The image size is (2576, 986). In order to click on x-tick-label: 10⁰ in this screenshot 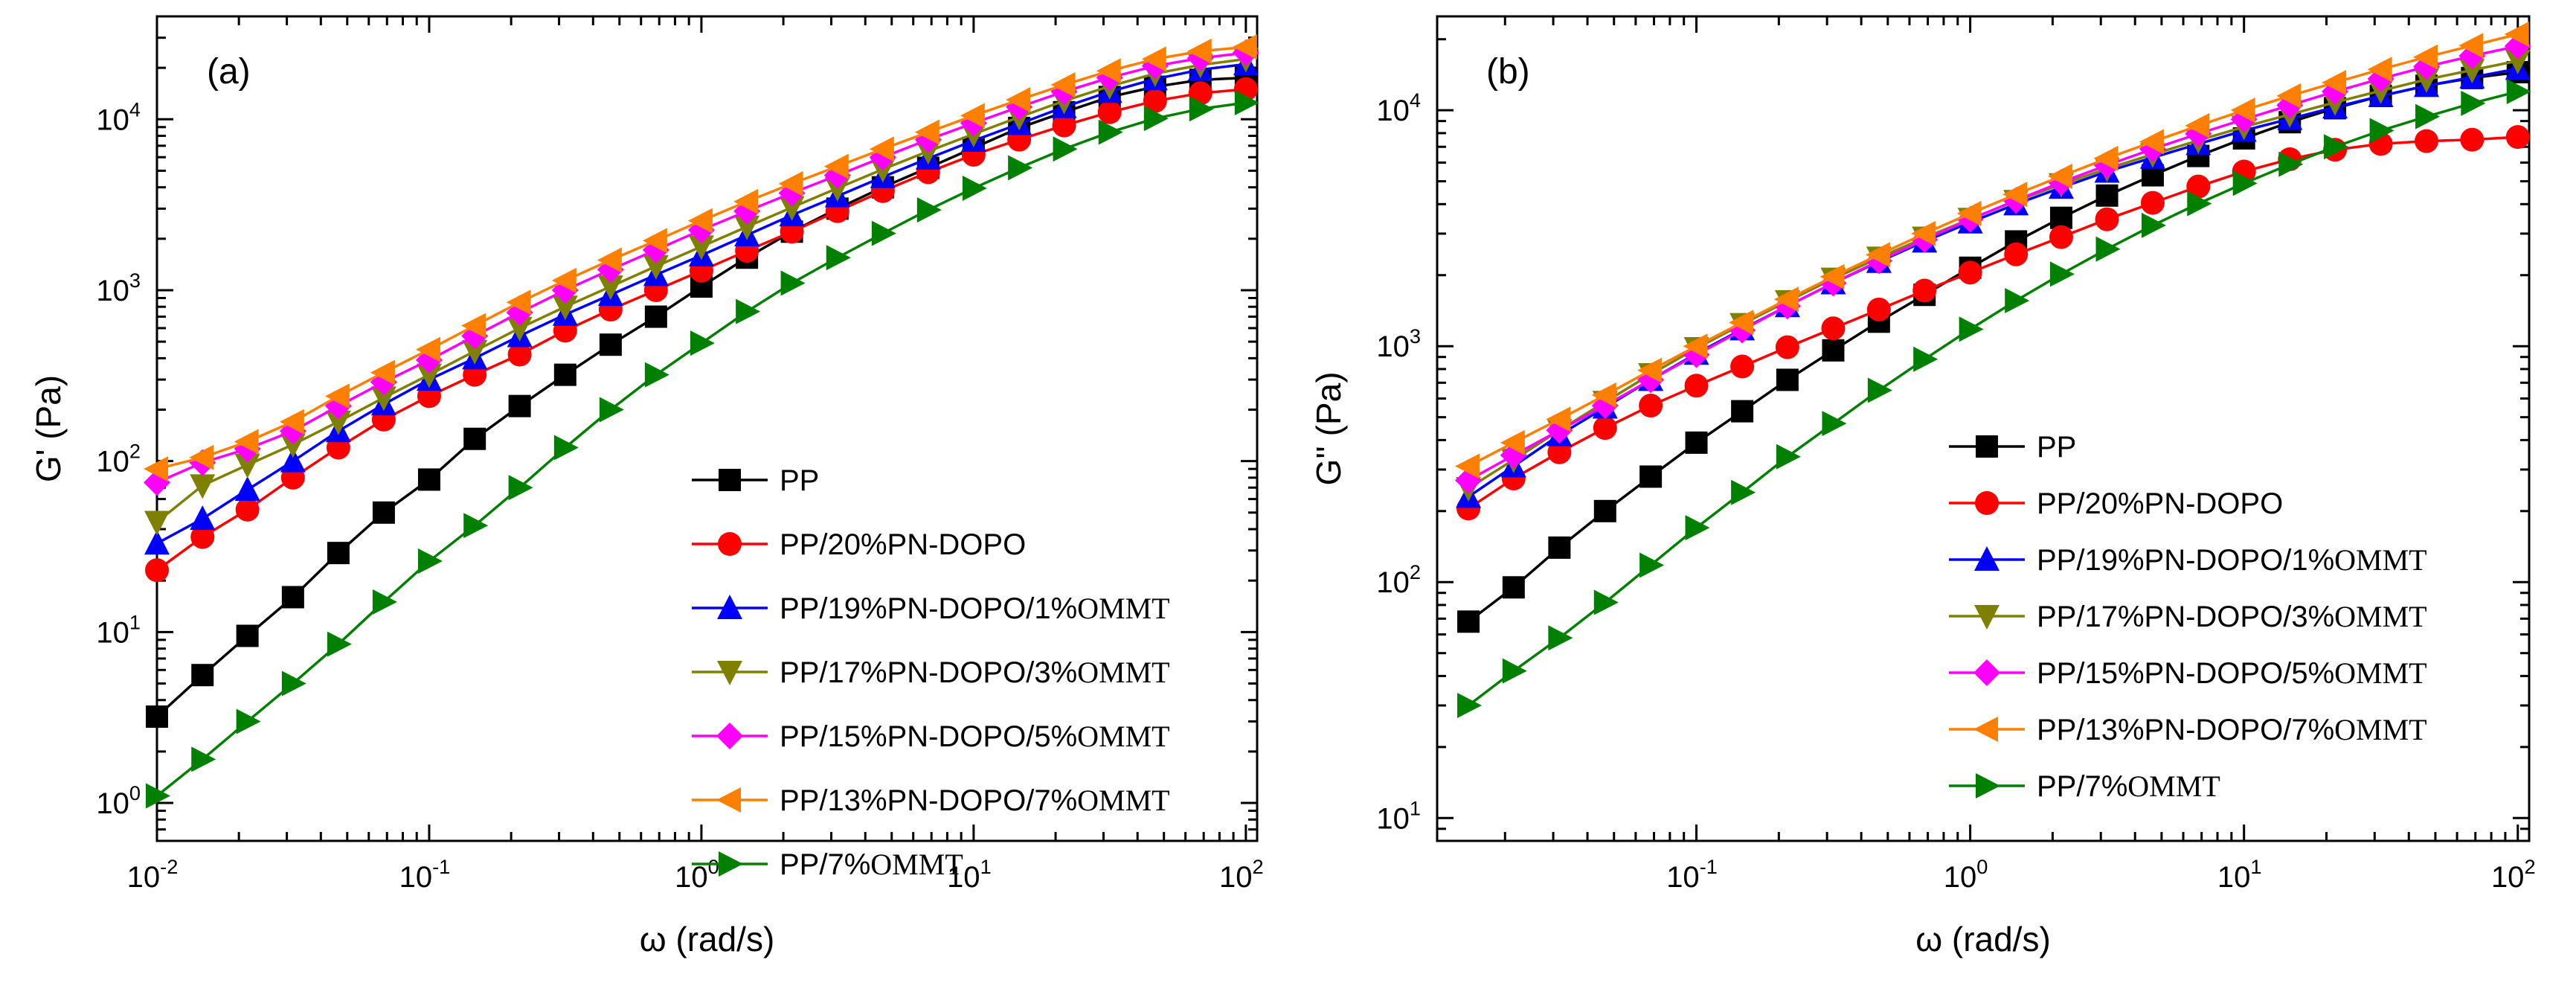, I will do `click(697, 875)`.